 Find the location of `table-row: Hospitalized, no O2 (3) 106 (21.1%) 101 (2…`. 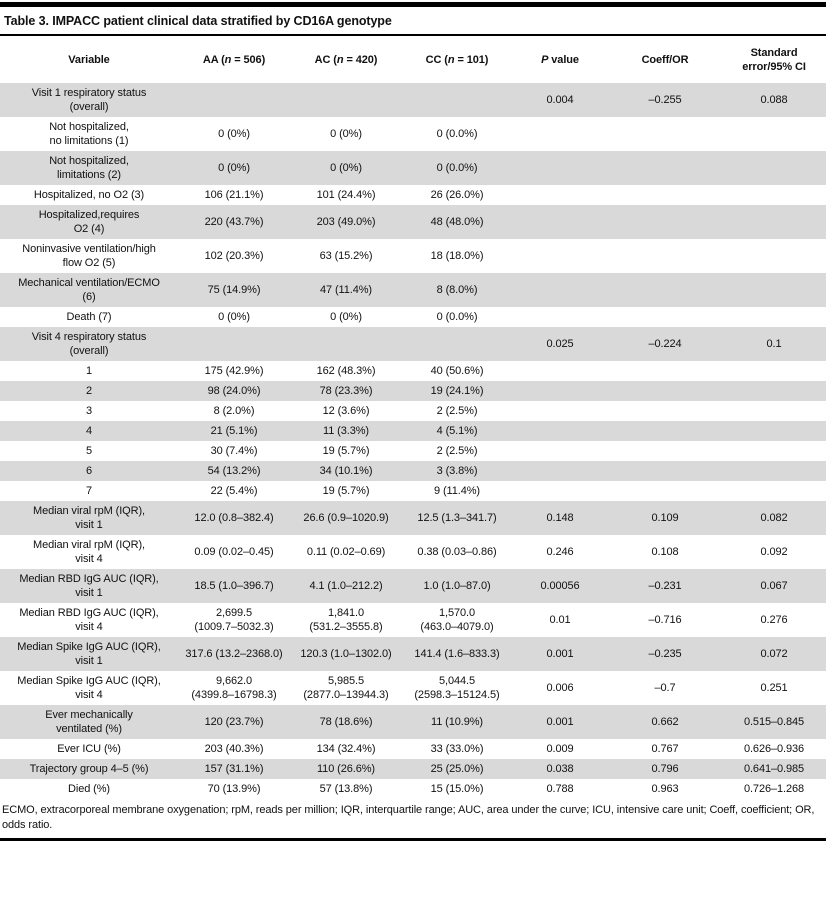

table-row: Hospitalized, no O2 (3) 106 (21.1%) 101 (2… is located at coordinates (413, 195).